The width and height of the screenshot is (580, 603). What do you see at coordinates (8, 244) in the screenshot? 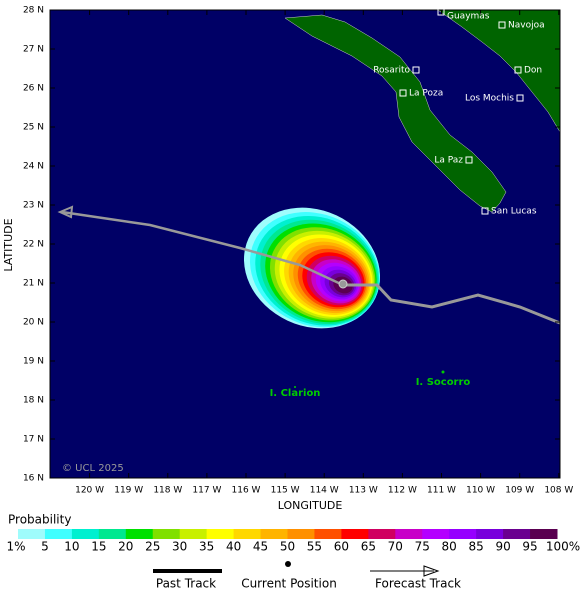
I see `y-axis-label: LATITUDE` at bounding box center [8, 244].